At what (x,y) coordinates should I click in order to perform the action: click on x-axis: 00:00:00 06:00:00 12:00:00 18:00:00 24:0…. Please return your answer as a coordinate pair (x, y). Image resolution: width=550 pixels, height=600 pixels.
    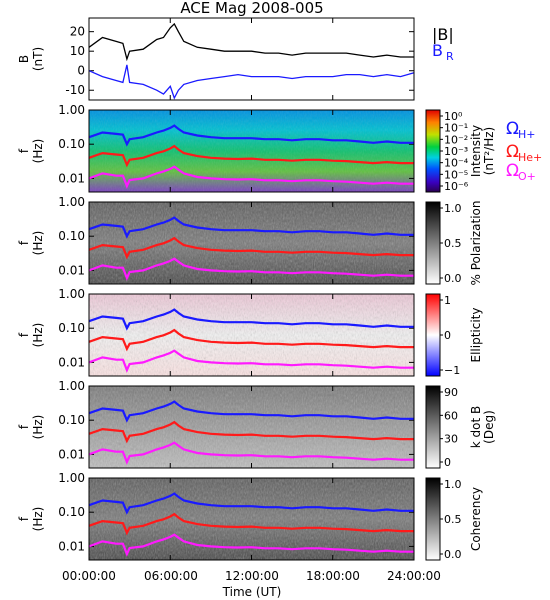
    Looking at the image, I should click on (251, 584).